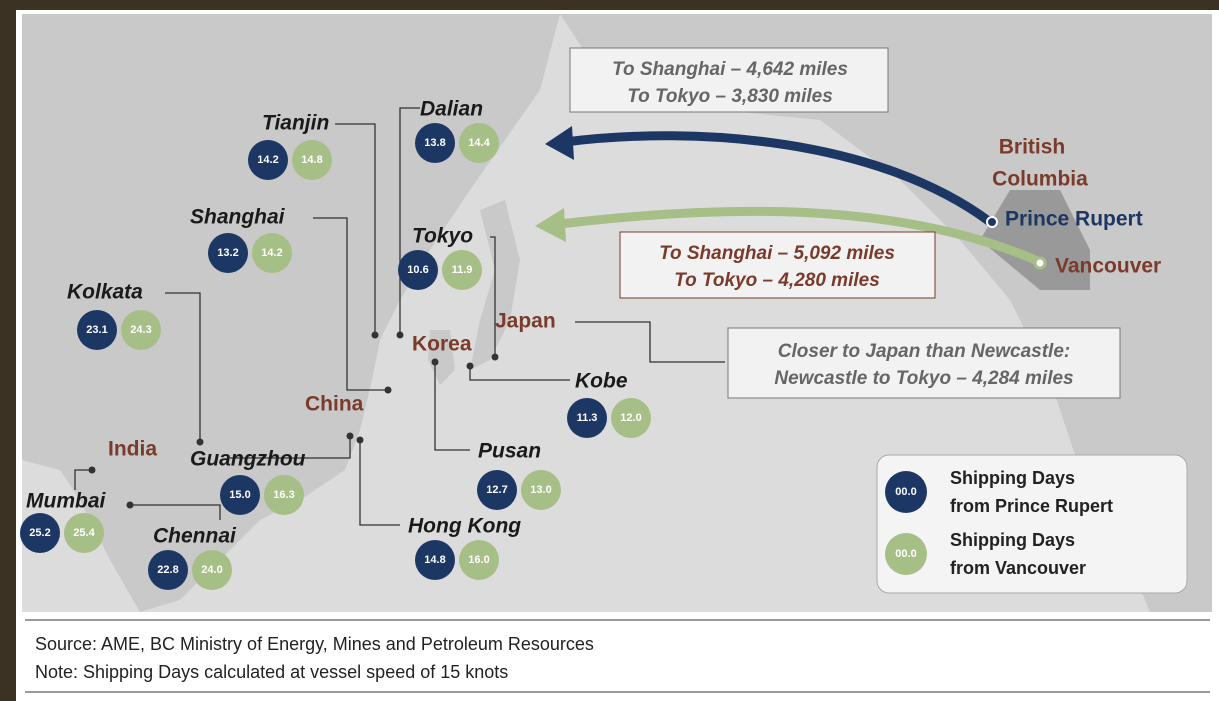  What do you see at coordinates (509, 451) in the screenshot?
I see `port-label: Pusan` at bounding box center [509, 451].